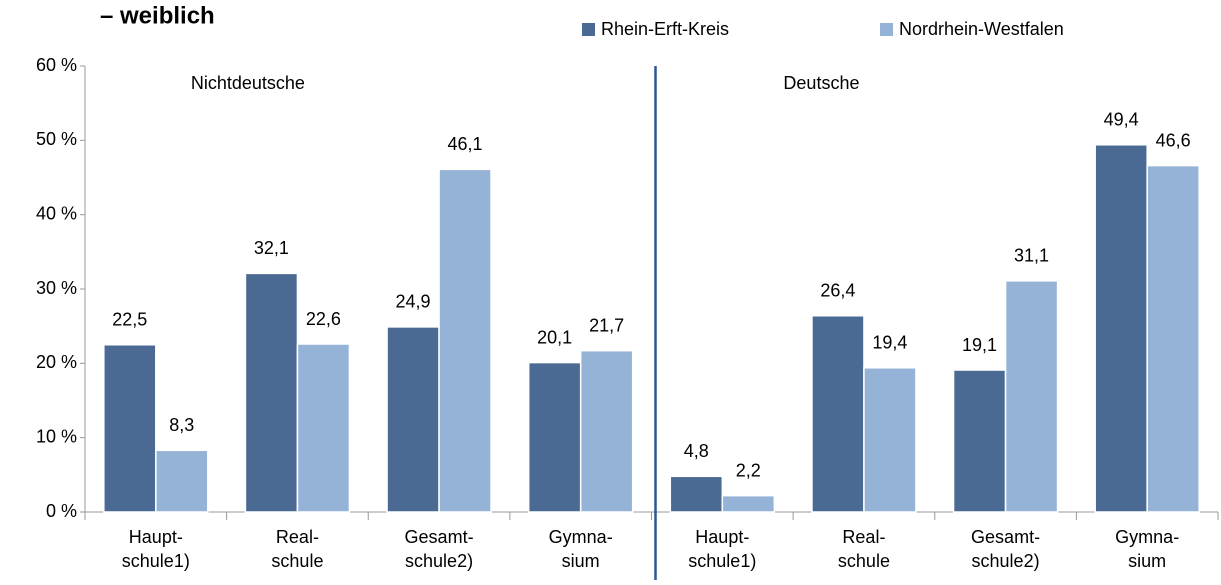 This screenshot has height=585, width=1221. I want to click on value-label: 19,1, so click(979, 345).